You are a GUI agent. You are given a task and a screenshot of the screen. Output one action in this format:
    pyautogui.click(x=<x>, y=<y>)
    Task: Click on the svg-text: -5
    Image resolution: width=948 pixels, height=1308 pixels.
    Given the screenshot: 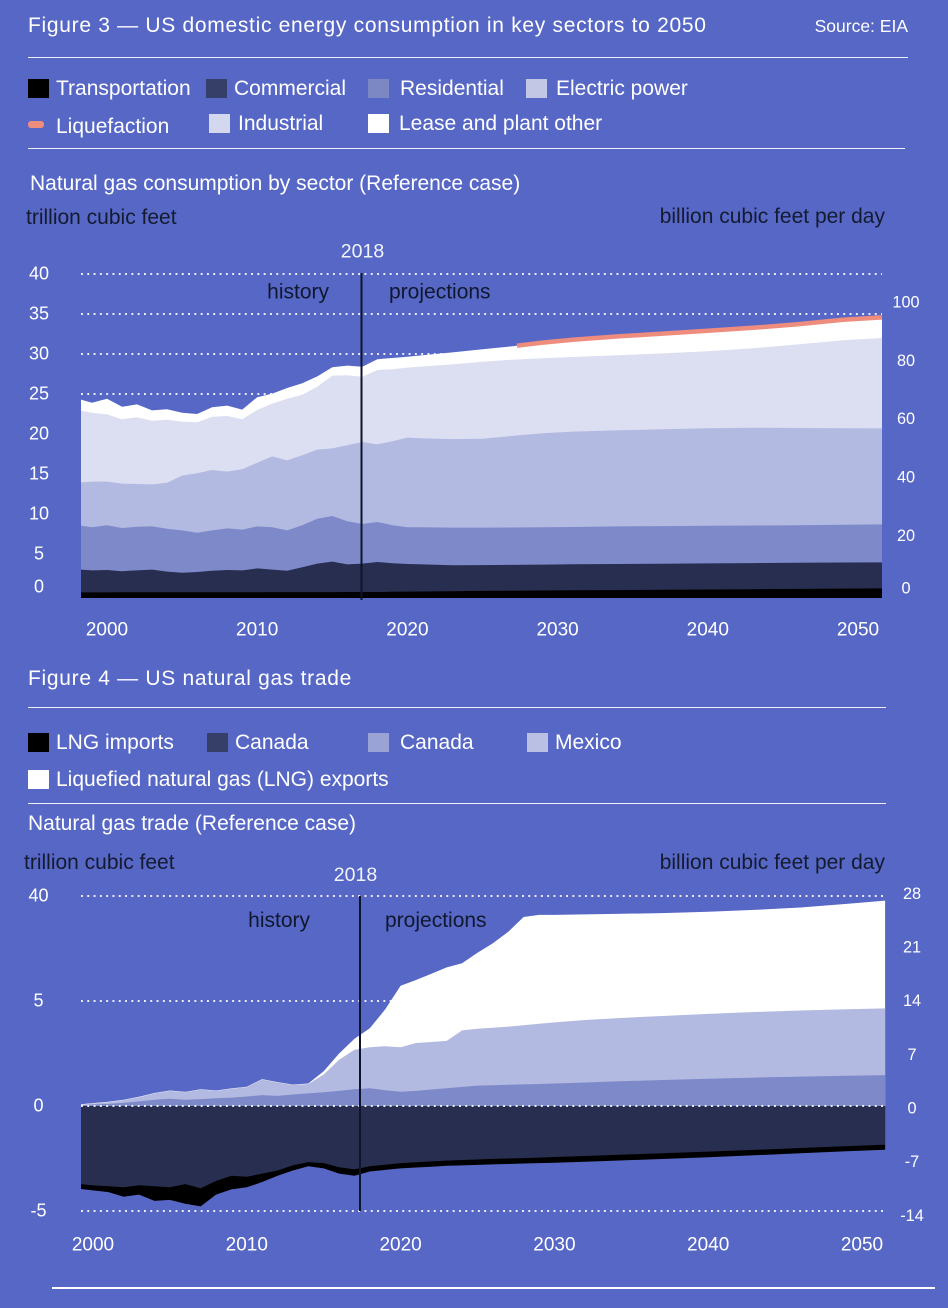 What is the action you would take?
    pyautogui.click(x=38, y=1211)
    